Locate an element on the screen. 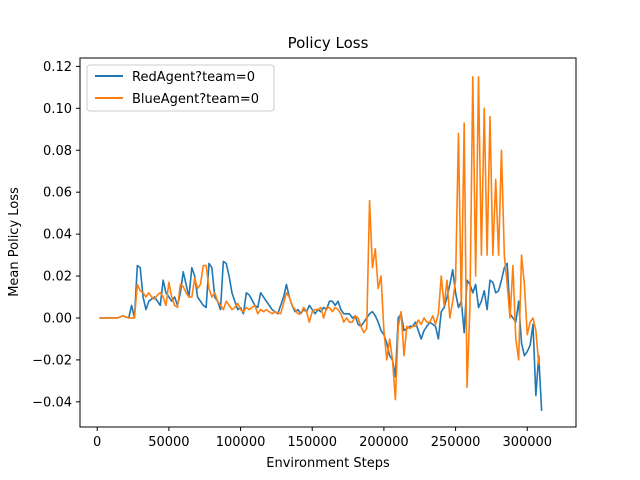  x-axis-label: Environment Steps is located at coordinates (328, 463).